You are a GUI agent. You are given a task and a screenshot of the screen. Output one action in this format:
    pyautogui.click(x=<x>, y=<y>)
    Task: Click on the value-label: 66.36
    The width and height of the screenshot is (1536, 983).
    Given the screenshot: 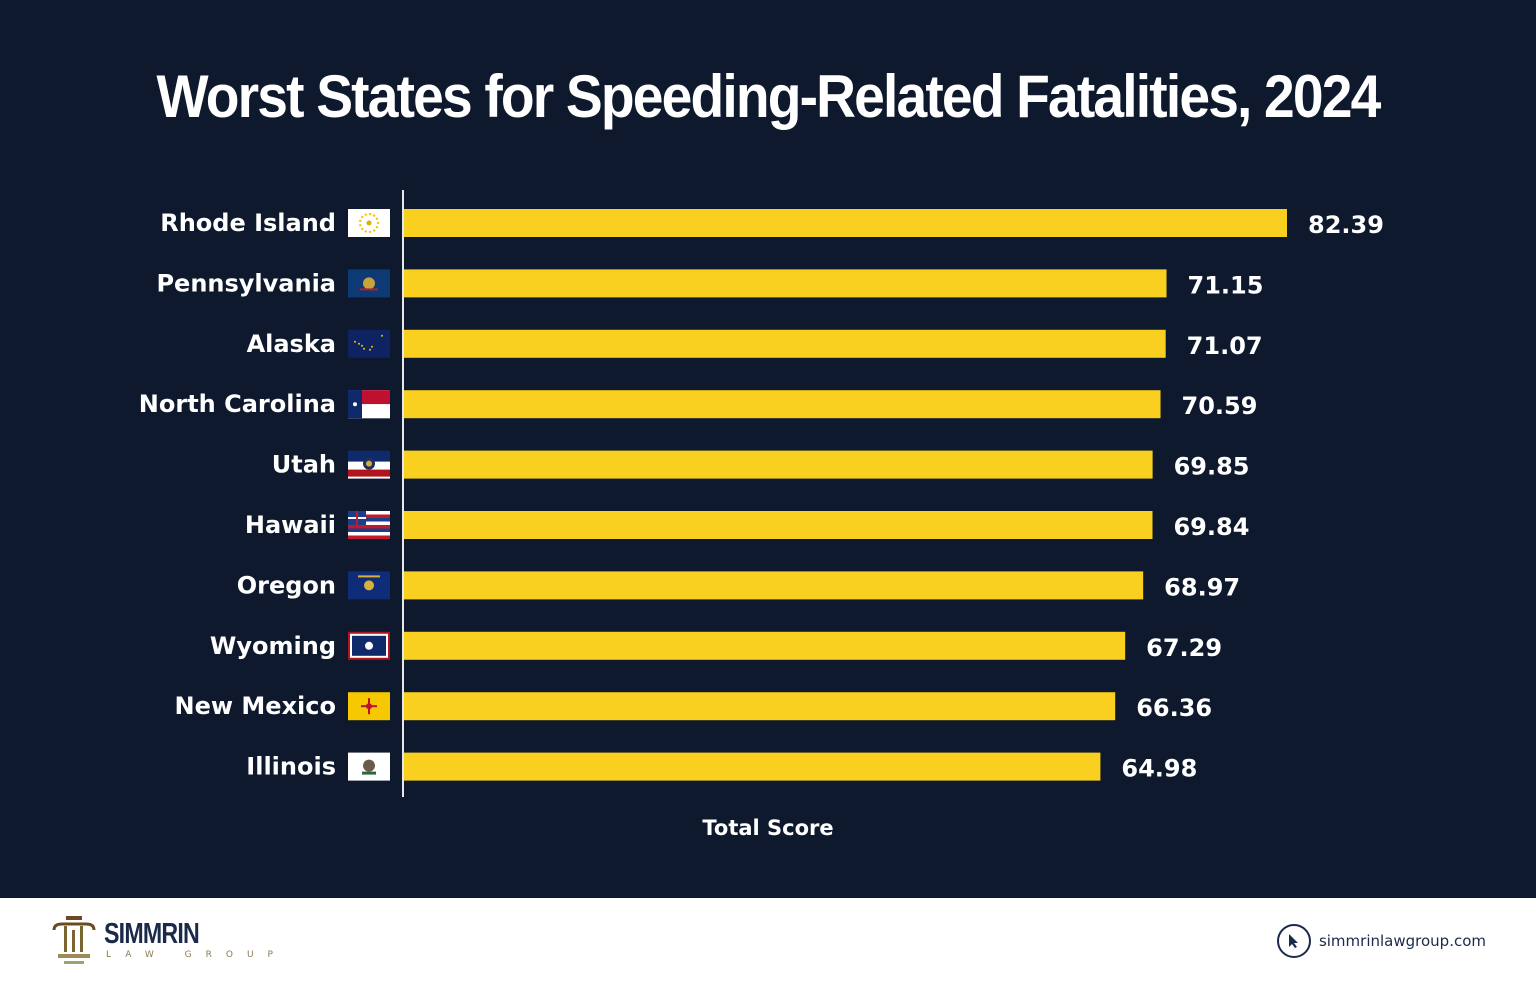 What is the action you would take?
    pyautogui.click(x=1174, y=708)
    